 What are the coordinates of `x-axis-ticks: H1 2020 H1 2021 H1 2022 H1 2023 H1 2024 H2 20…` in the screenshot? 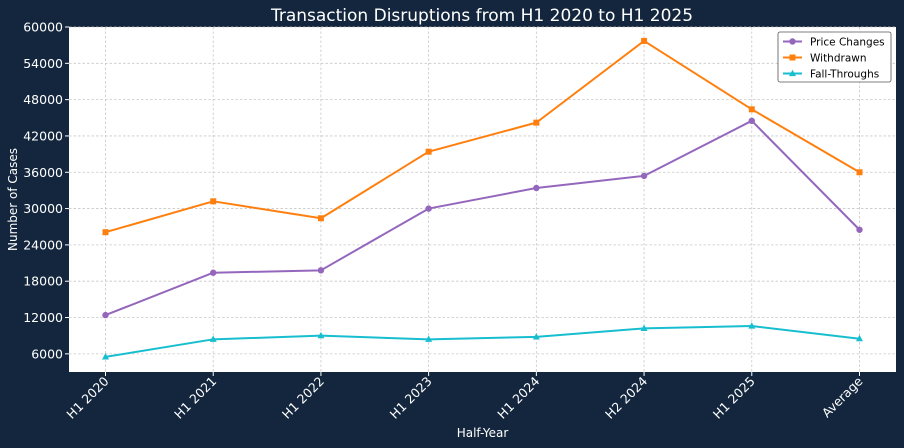 It's located at (464, 397).